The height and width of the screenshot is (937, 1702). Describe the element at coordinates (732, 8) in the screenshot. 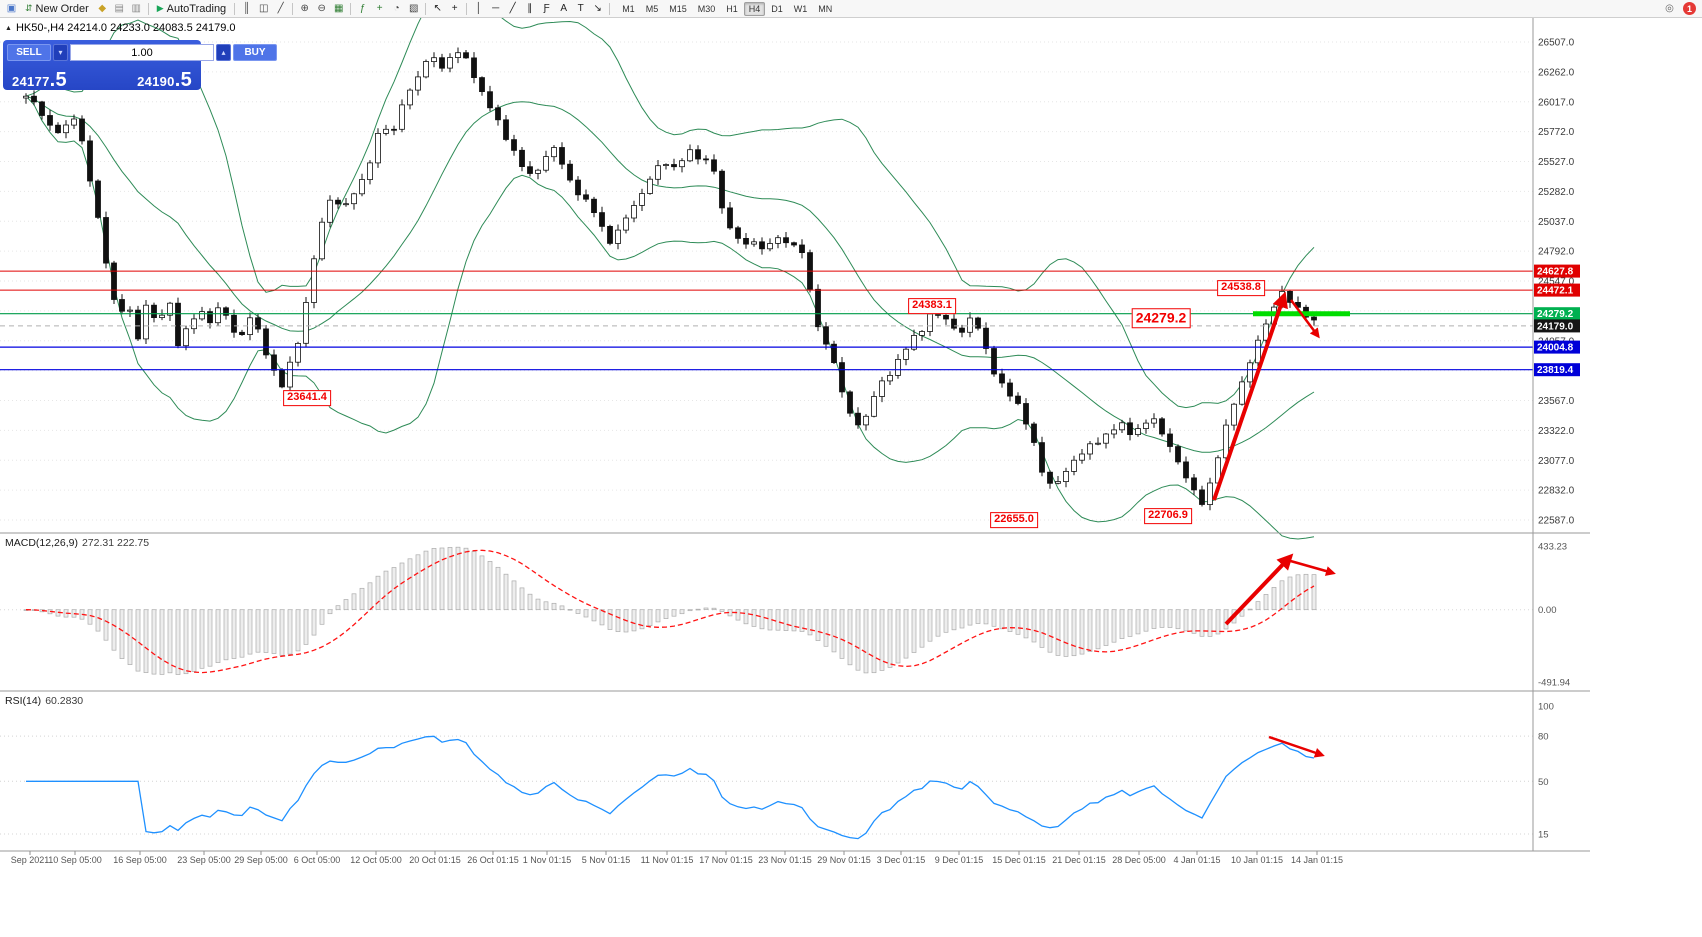

I see `timeframe-h1-button: H1` at that location.